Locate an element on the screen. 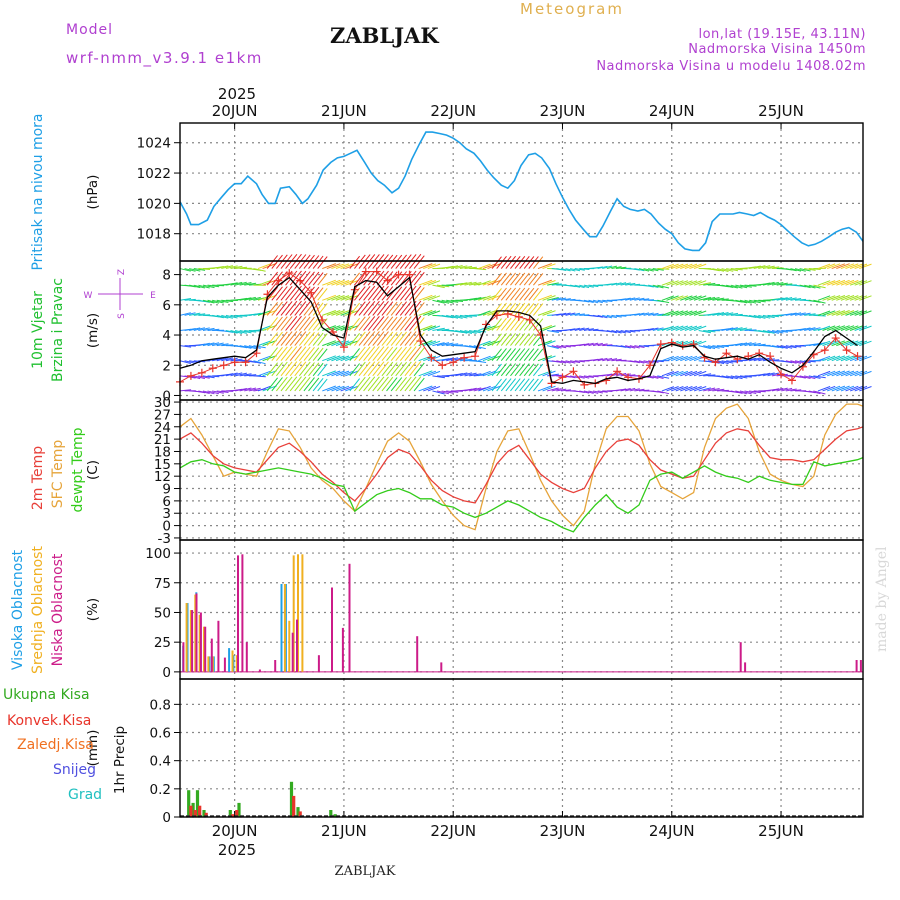  temp-axis-title-3: dewpt Temp is located at coordinates (78, 469).